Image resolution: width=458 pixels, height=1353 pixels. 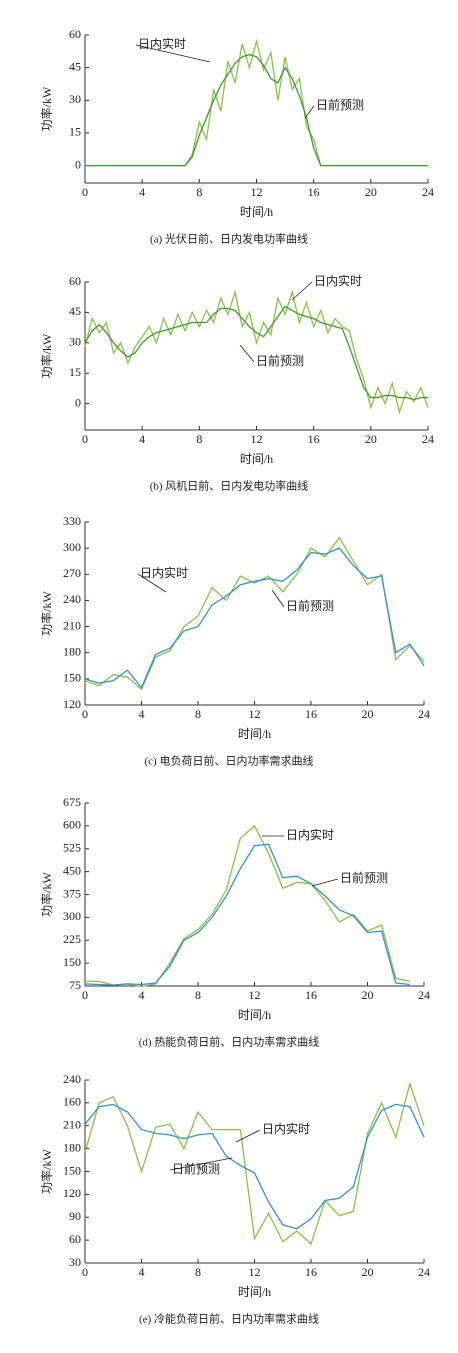 What do you see at coordinates (75, 66) in the screenshot?
I see `y-tick-label: 45` at bounding box center [75, 66].